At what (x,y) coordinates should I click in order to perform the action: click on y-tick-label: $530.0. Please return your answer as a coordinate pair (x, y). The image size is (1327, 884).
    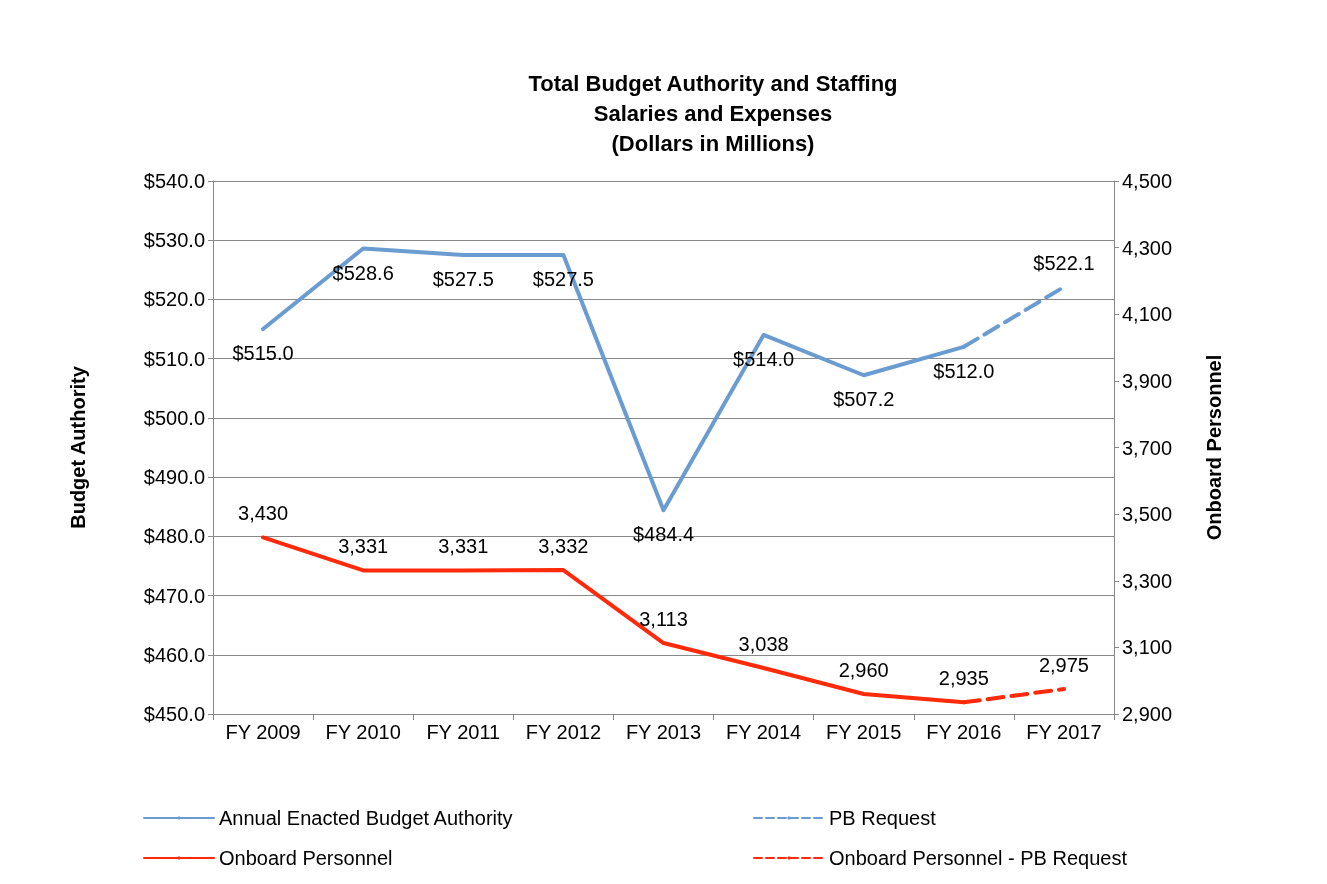
    Looking at the image, I should click on (174, 240).